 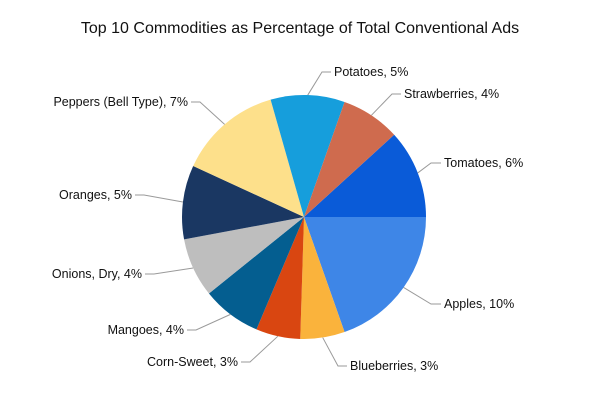 What do you see at coordinates (479, 304) in the screenshot?
I see `slice-label: Apples, 10%` at bounding box center [479, 304].